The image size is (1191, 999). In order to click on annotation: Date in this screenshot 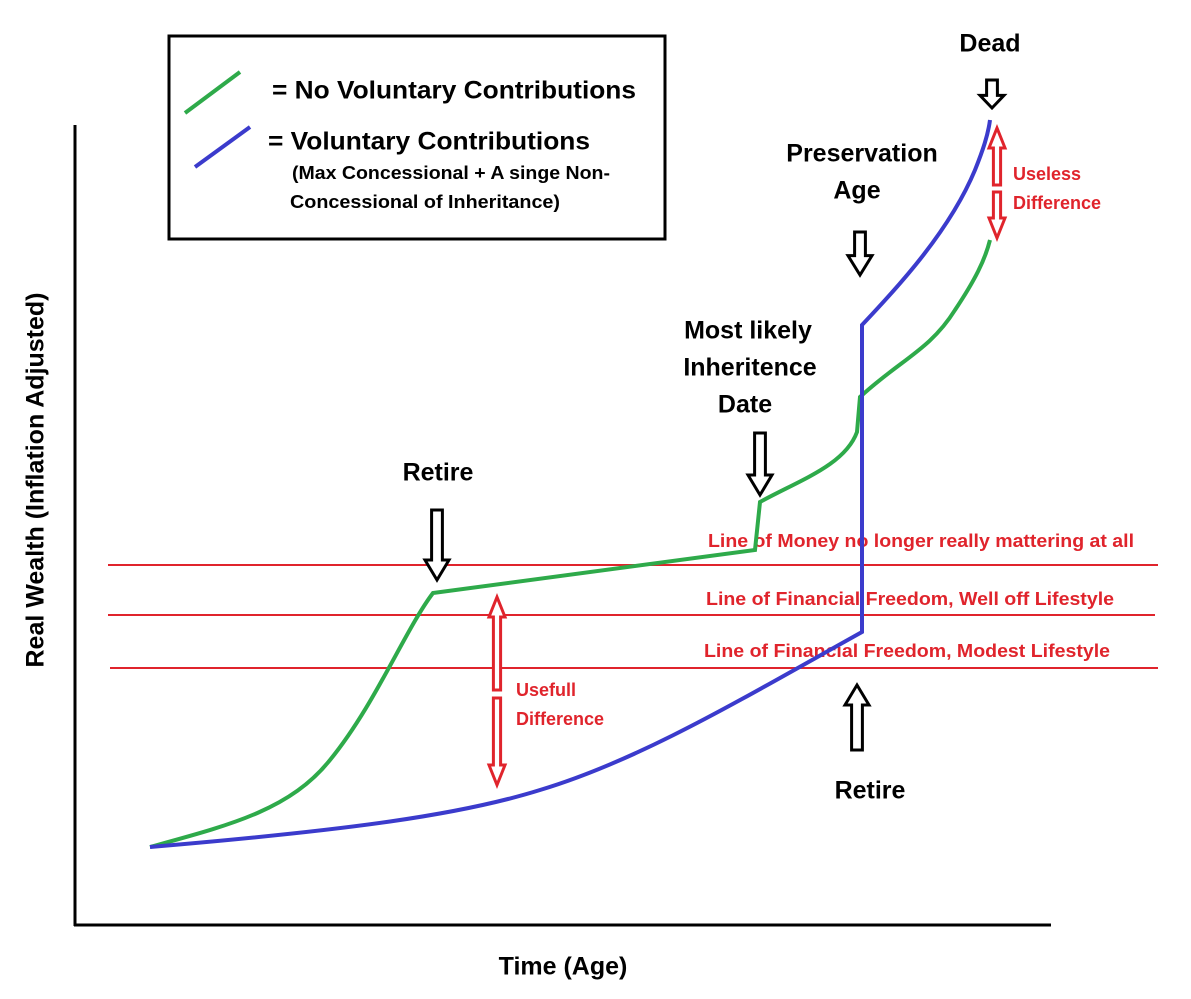, I will do `click(745, 405)`.